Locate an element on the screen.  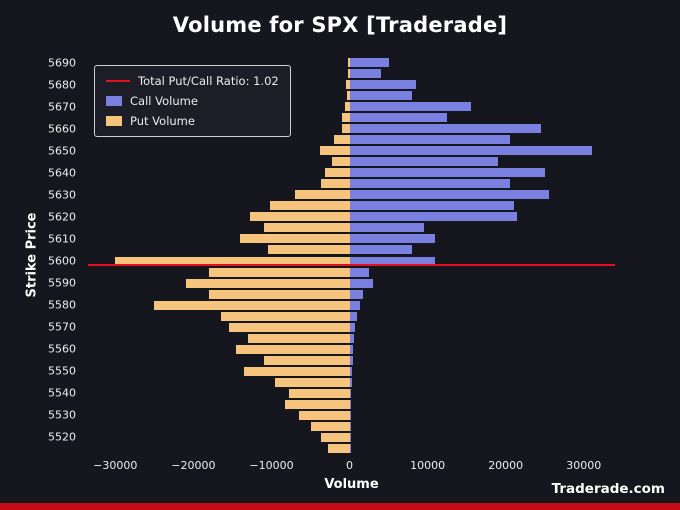
ratio-line-swatch is located at coordinates (118, 81).